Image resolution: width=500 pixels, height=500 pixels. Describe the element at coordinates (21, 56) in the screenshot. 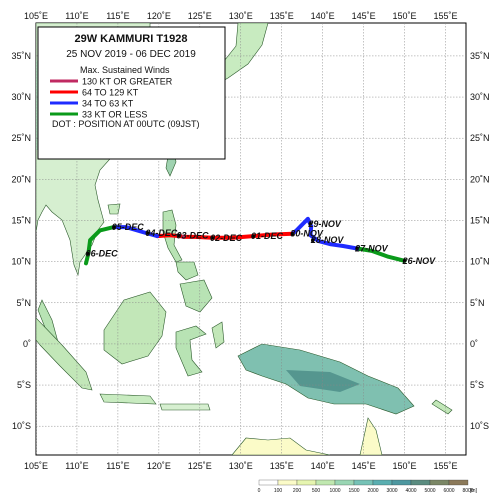

I see `lat-tick-label-left: 35˚N` at that location.